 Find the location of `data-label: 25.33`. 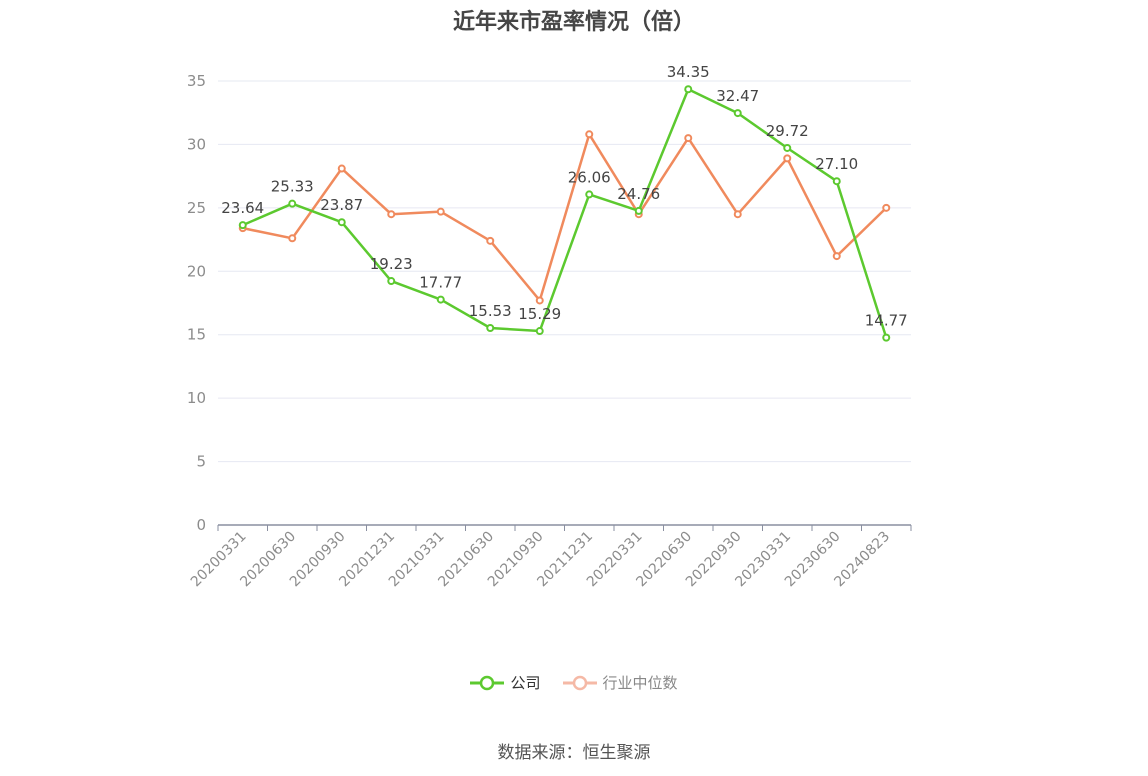

data-label: 25.33 is located at coordinates (292, 187).